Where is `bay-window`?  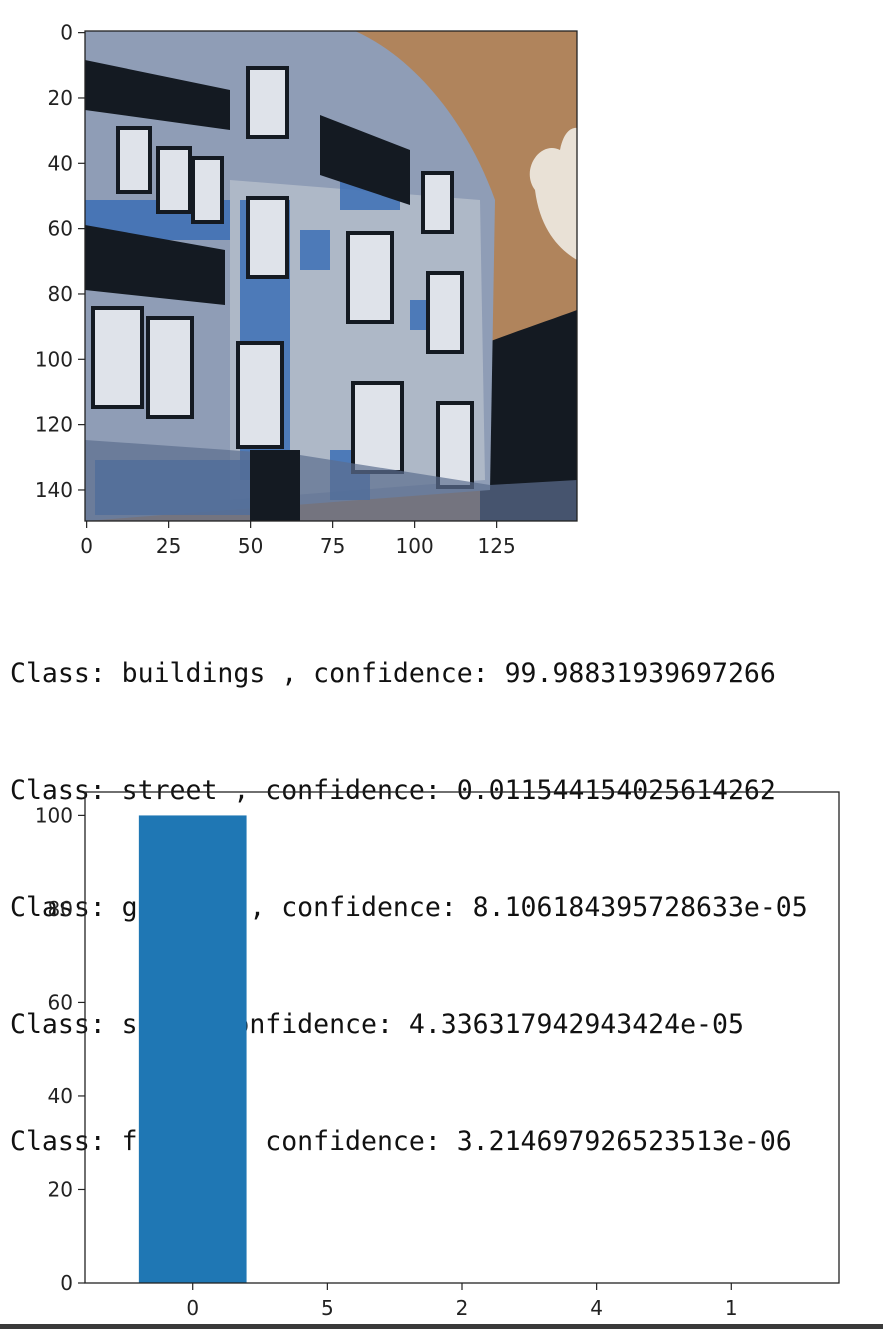 bay-window is located at coordinates (365, 160).